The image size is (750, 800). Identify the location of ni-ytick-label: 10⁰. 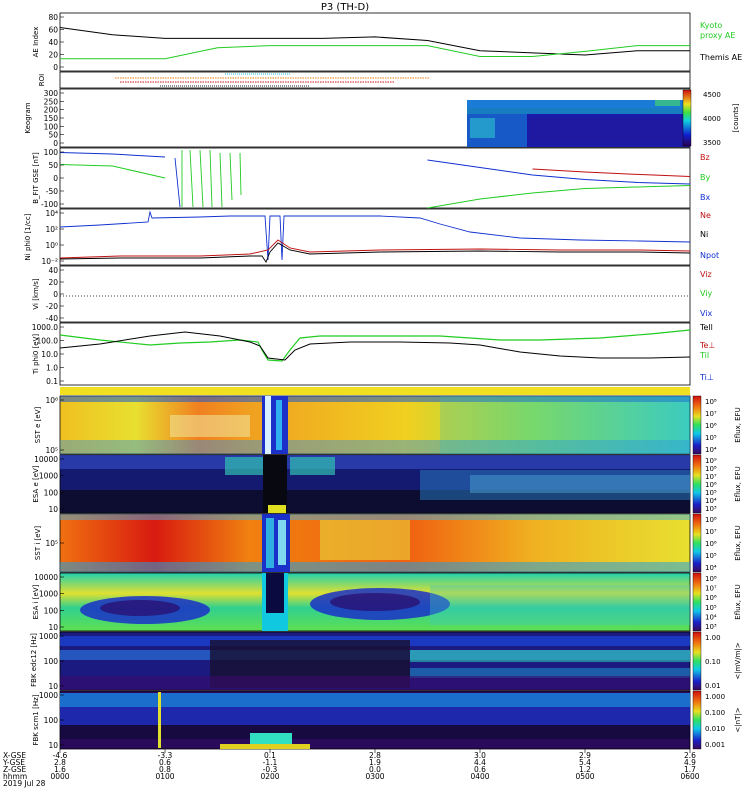
(51, 245).